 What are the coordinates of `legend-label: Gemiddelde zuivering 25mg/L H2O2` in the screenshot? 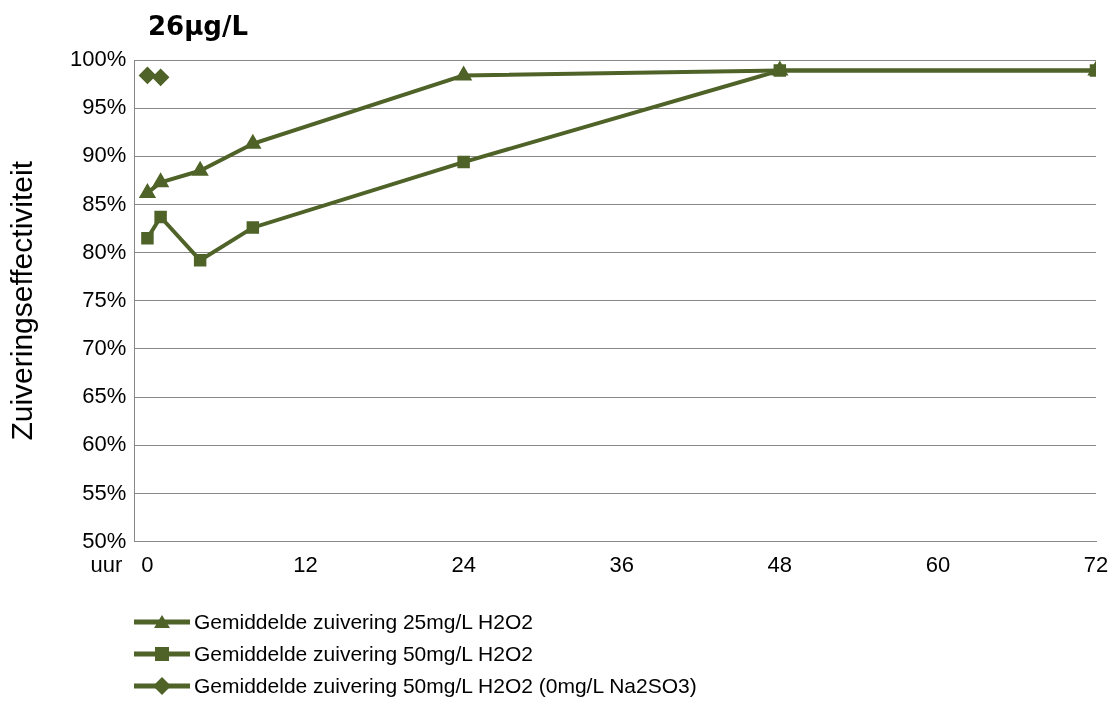 It's located at (363, 622).